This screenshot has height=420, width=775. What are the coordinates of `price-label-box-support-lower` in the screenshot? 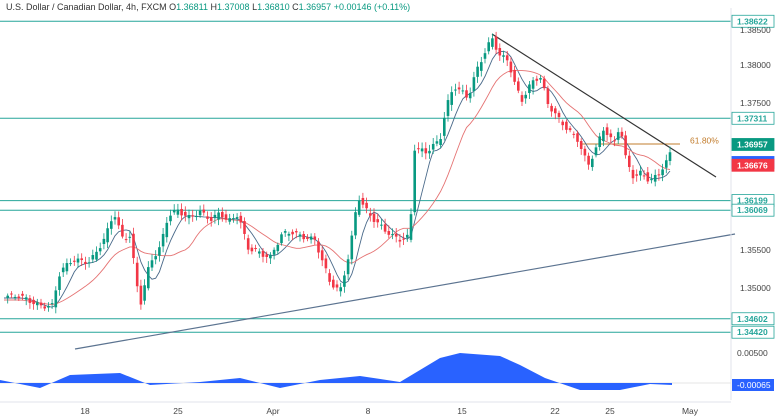 It's located at (753, 210).